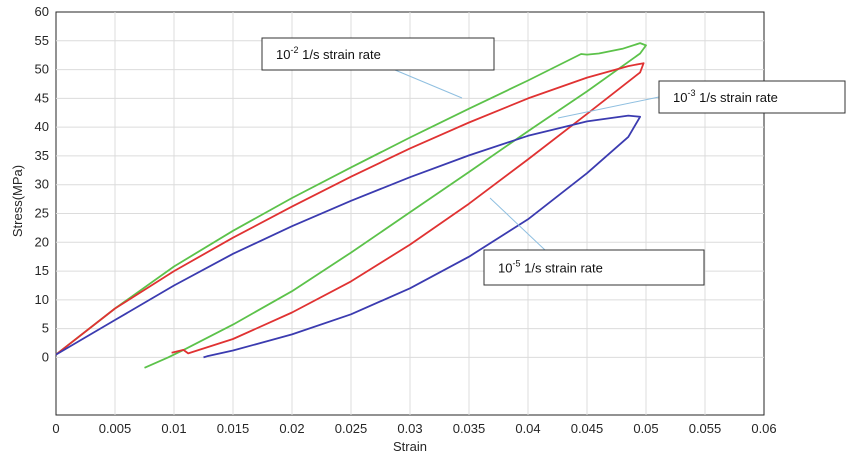 This screenshot has height=456, width=849. I want to click on annotation-leaders, so click(527, 160).